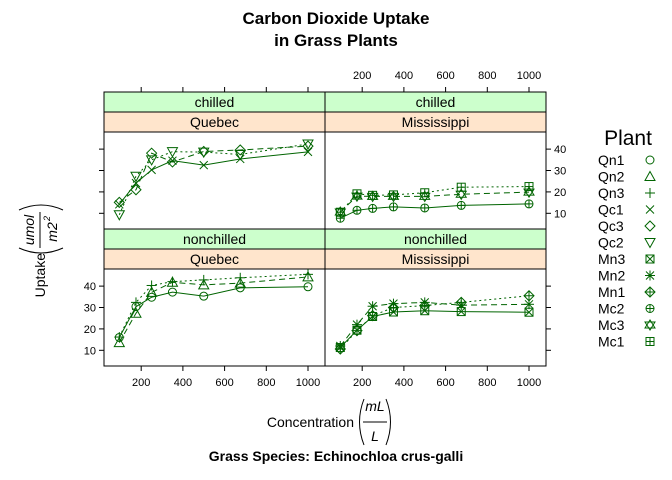 The image size is (672, 480). What do you see at coordinates (611, 160) in the screenshot?
I see `legend-label-qn1: Qn1` at bounding box center [611, 160].